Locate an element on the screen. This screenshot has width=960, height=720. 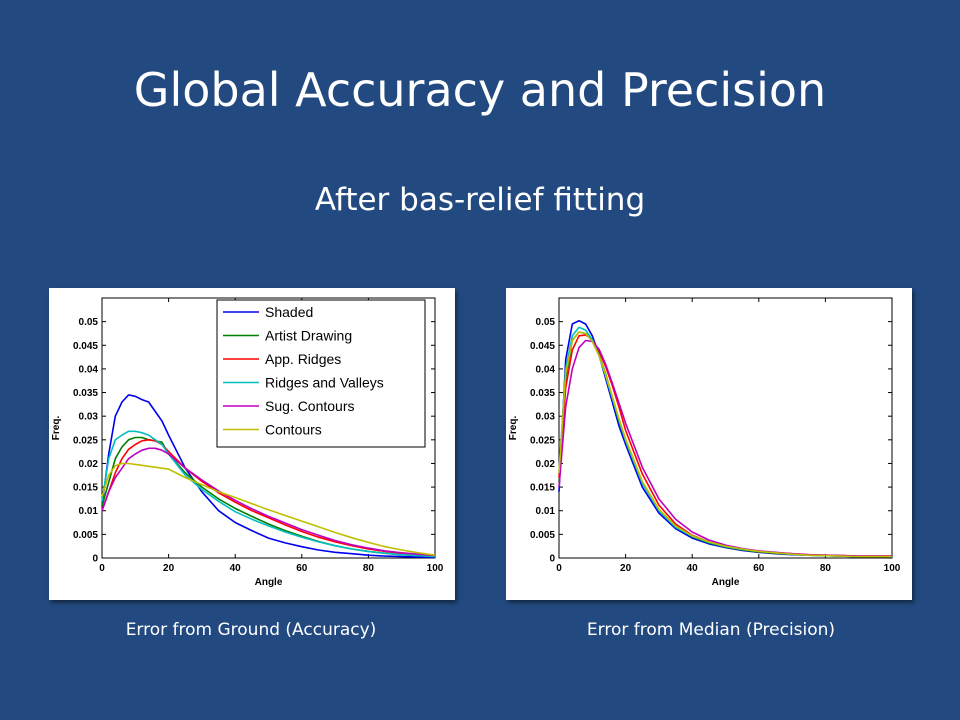
plot-area is located at coordinates (725, 428).